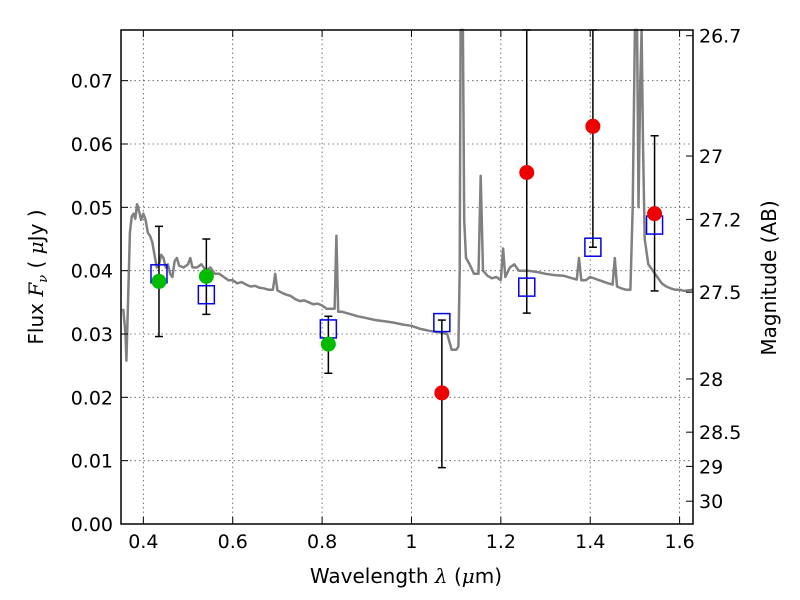 This screenshot has width=800, height=600. What do you see at coordinates (711, 157) in the screenshot?
I see `y2-tick-label: 27` at bounding box center [711, 157].